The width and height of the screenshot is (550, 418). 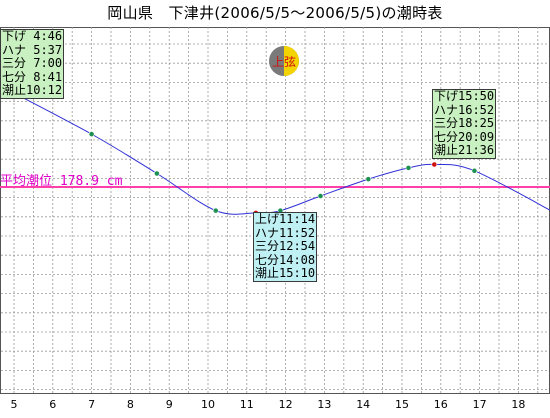 What do you see at coordinates (518, 404) in the screenshot?
I see `x-tick-label: 18` at bounding box center [518, 404].